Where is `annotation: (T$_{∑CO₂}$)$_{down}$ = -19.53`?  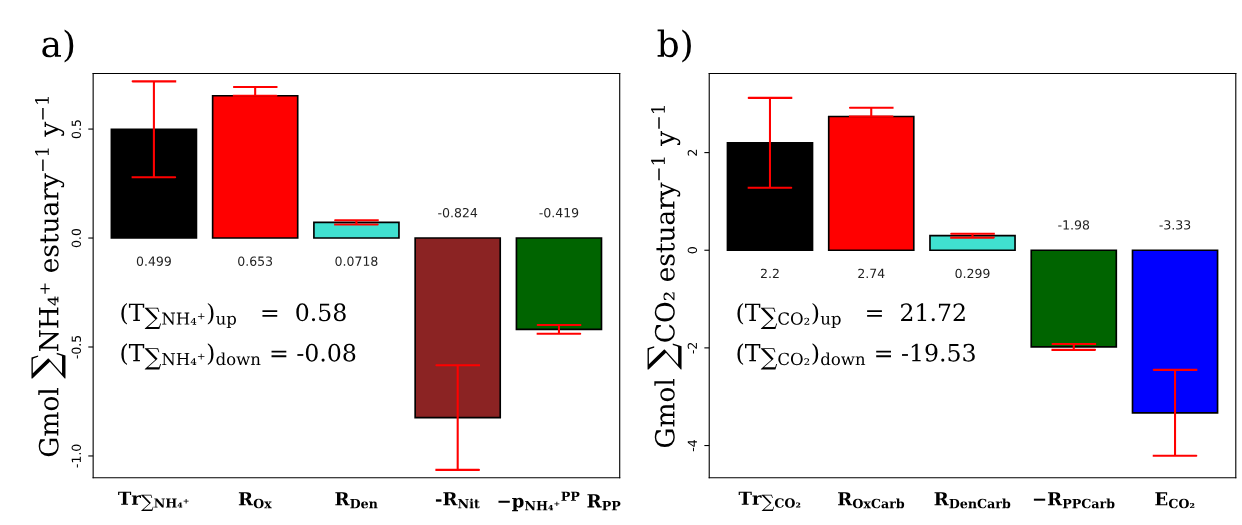
annotation: (T$_{∑CO₂}$)$_{down}$ = -19.53 is located at coordinates (856, 356).